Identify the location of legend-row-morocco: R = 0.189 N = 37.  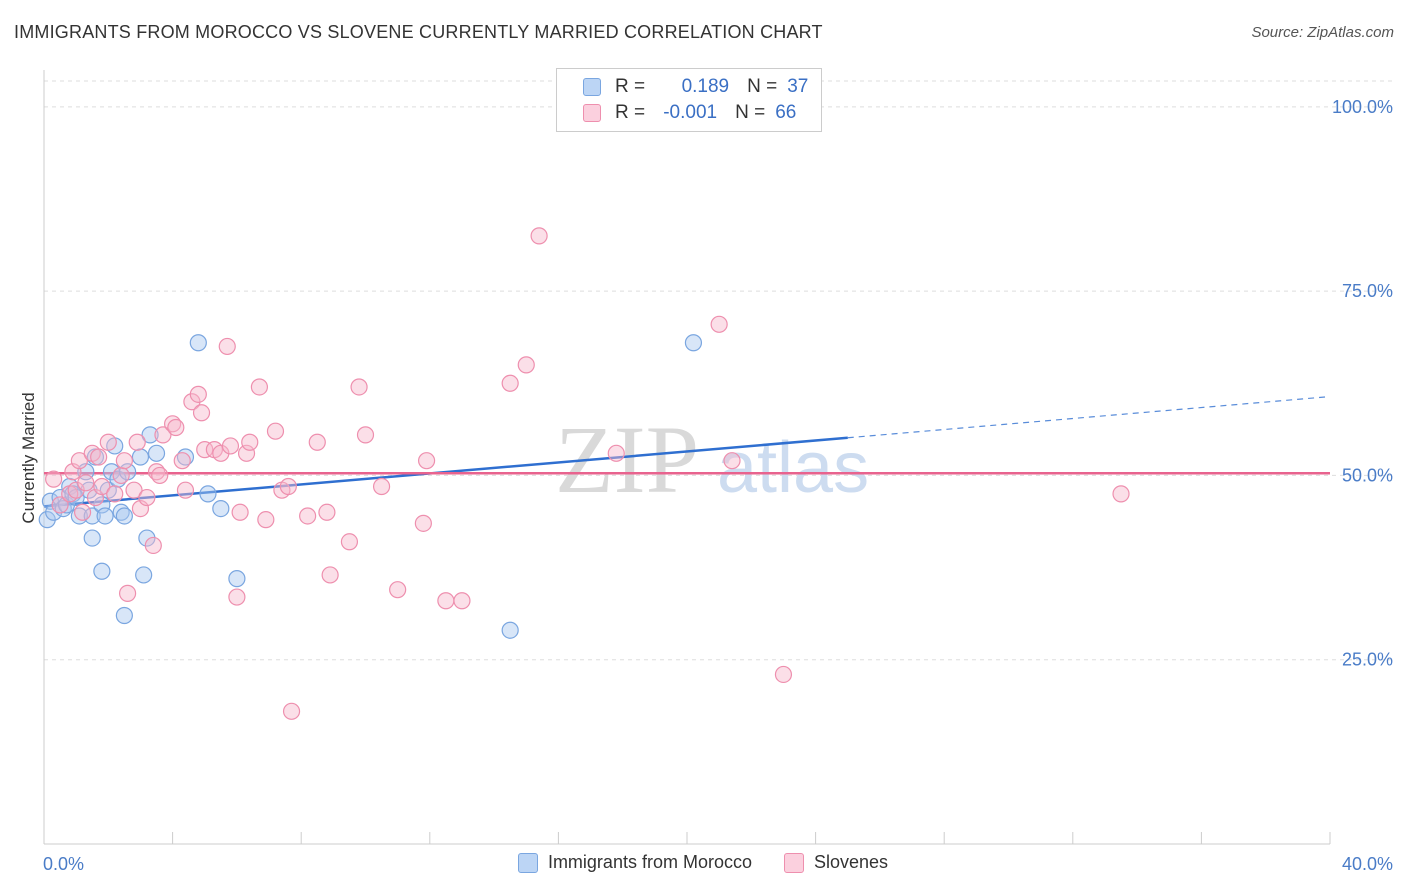
(695, 87).